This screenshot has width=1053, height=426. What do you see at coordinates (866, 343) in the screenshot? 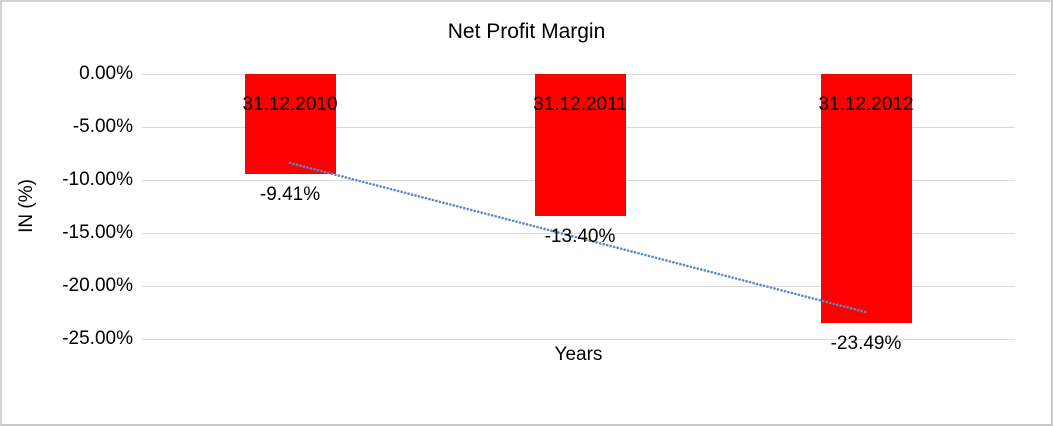
I see `bar-value-label: -23.49%` at bounding box center [866, 343].